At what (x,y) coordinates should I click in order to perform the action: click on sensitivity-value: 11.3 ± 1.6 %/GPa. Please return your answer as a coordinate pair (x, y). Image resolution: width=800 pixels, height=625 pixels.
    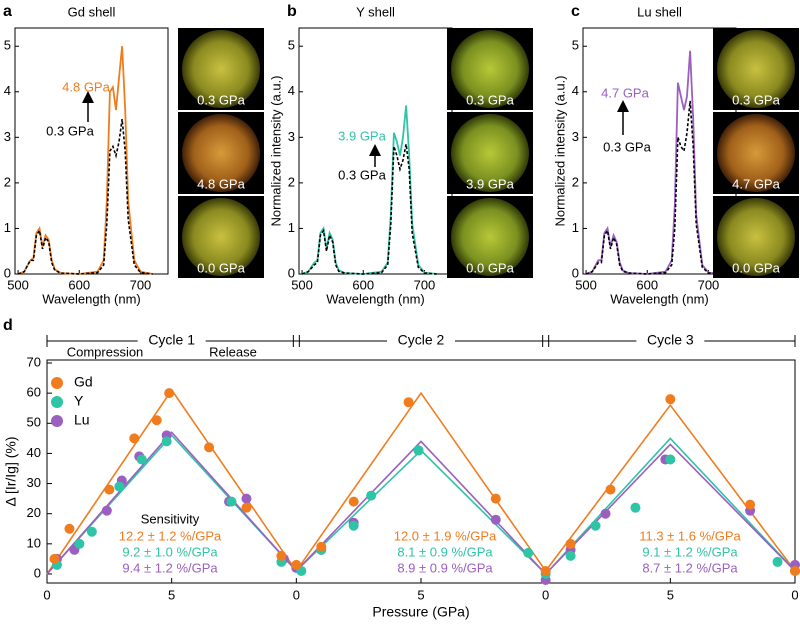
    Looking at the image, I should click on (690, 535).